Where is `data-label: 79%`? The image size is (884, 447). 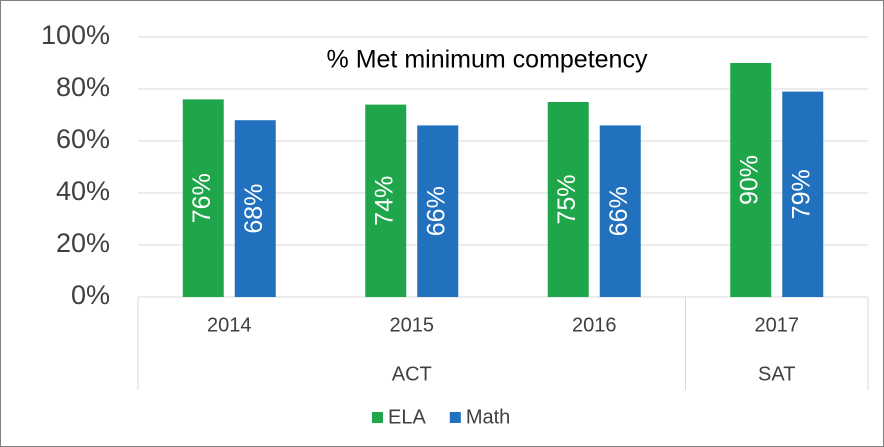
data-label: 79% is located at coordinates (801, 194).